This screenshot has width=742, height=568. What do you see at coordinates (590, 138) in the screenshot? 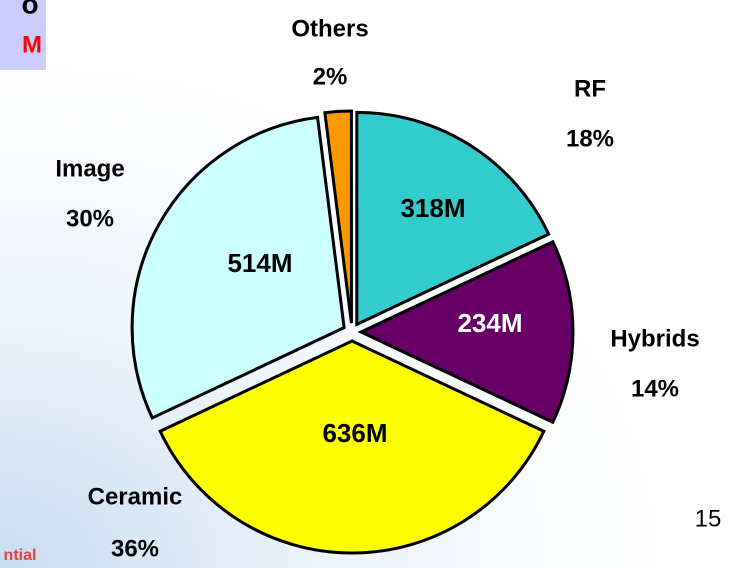
I see `percent-label: 18%` at bounding box center [590, 138].